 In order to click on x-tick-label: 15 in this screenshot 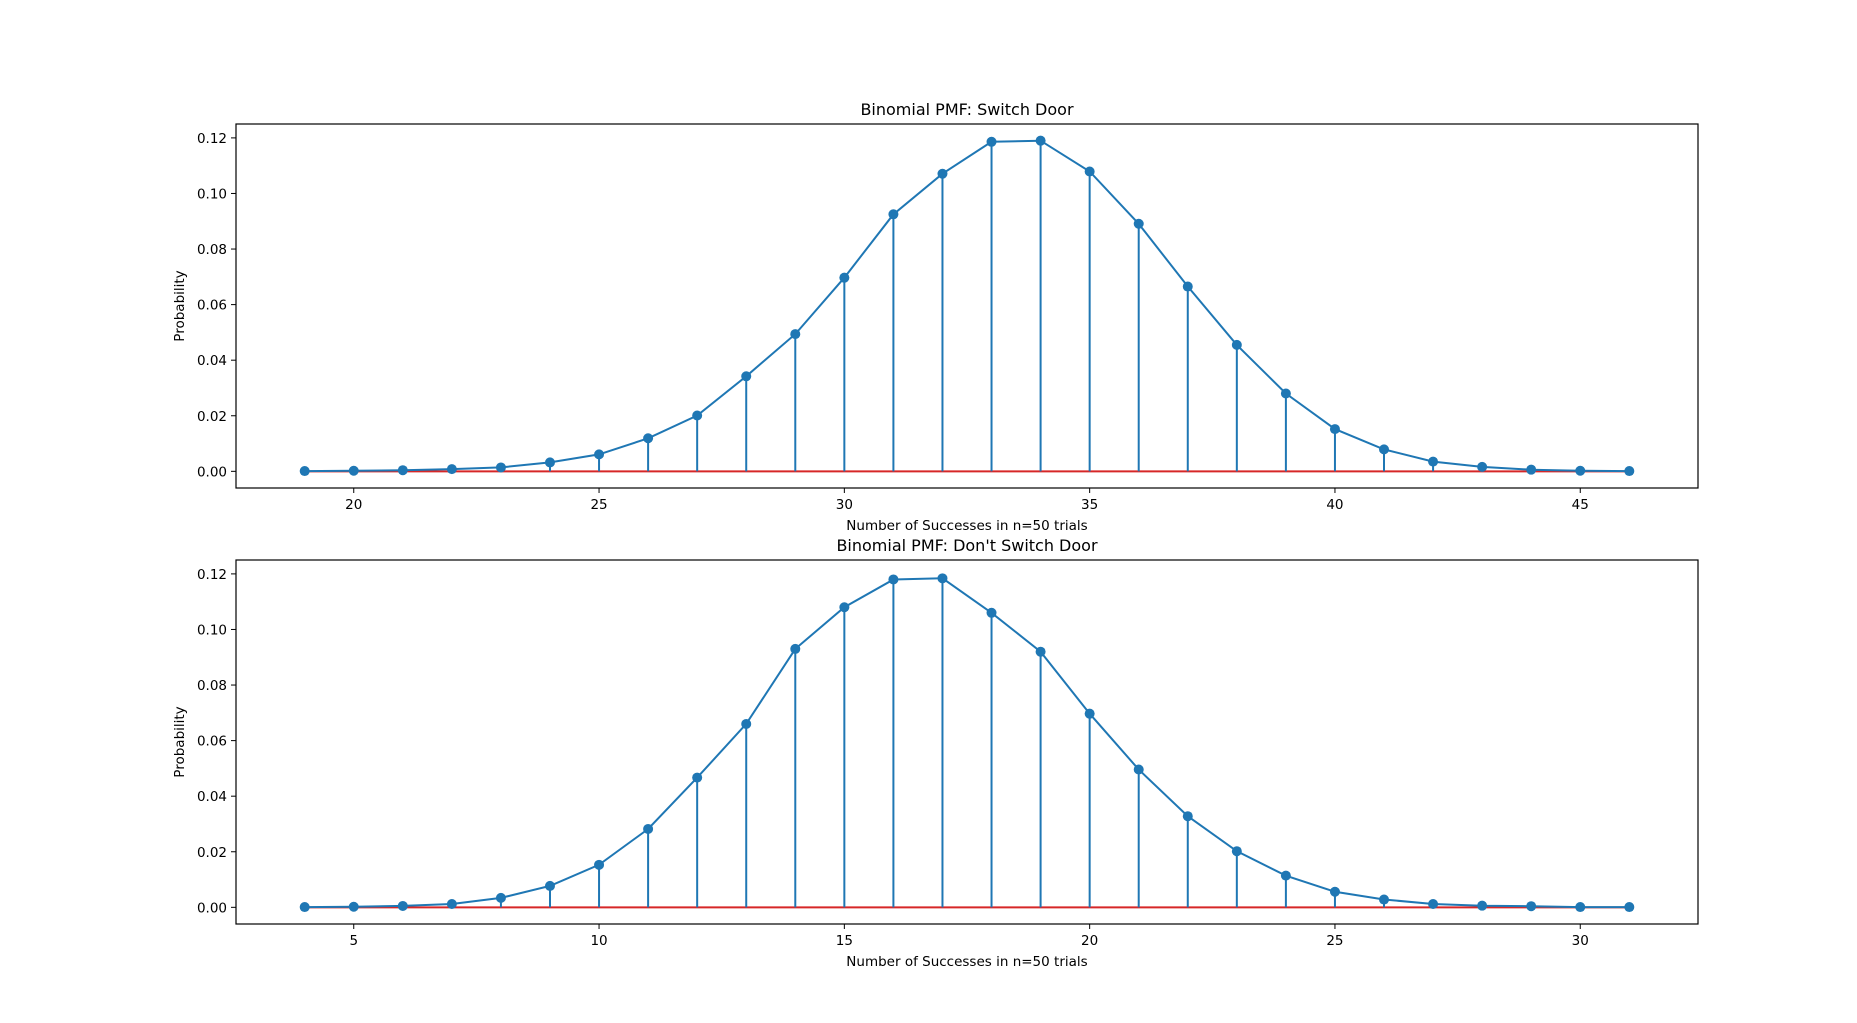, I will do `click(844, 941)`.